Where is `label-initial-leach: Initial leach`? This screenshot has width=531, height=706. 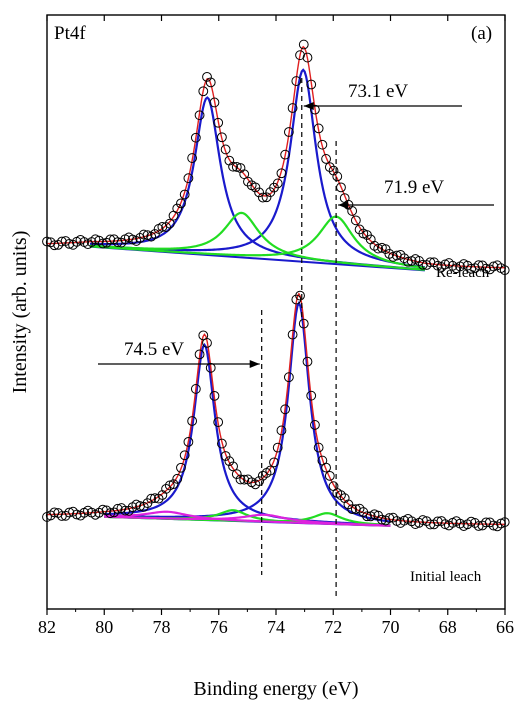
label-initial-leach: Initial leach is located at coordinates (446, 577).